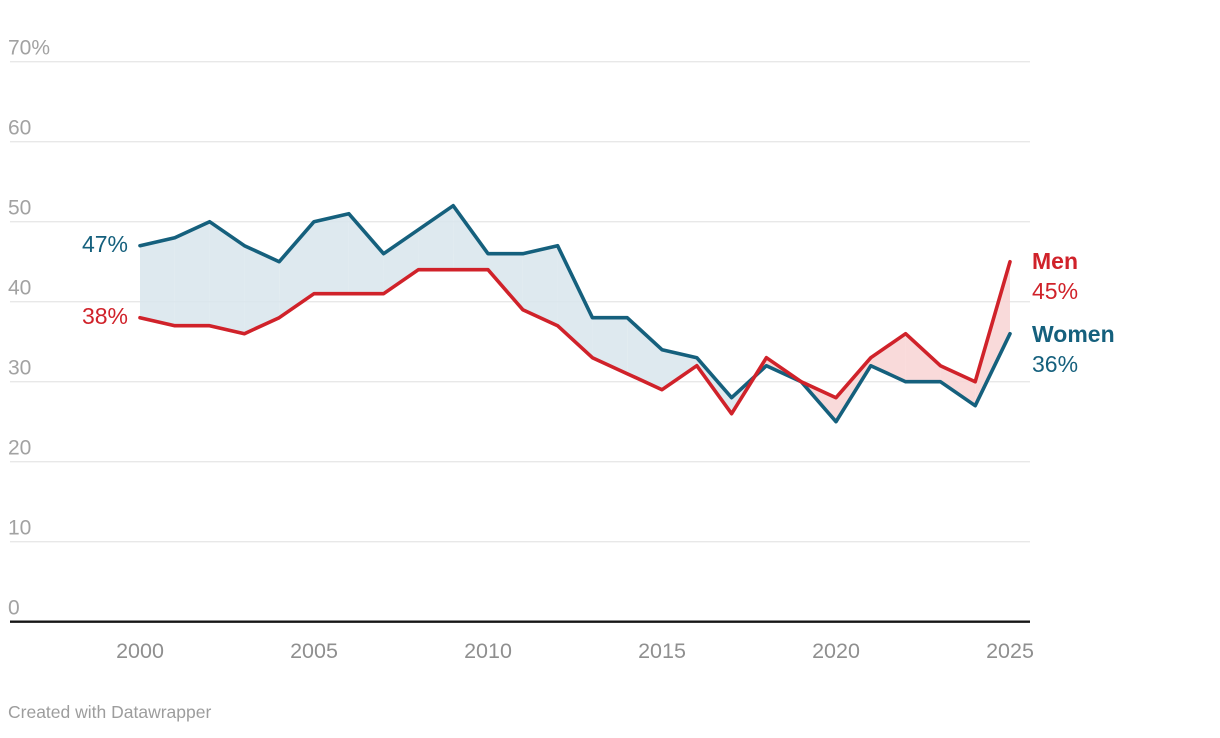 The image size is (1220, 738). Describe the element at coordinates (1073, 334) in the screenshot. I see `series-name-women: Women` at that location.